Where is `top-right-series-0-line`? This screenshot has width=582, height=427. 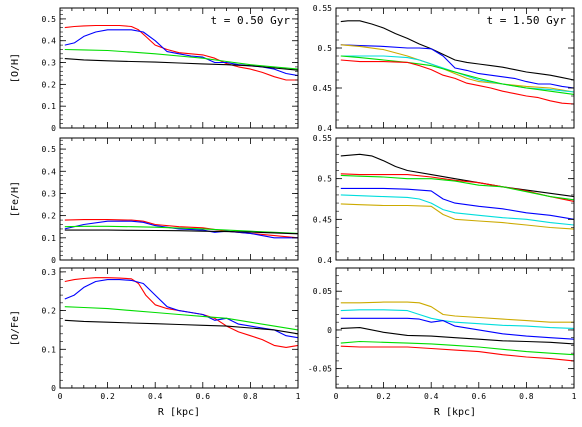
top-right-series-0-line is located at coordinates (457, 50).